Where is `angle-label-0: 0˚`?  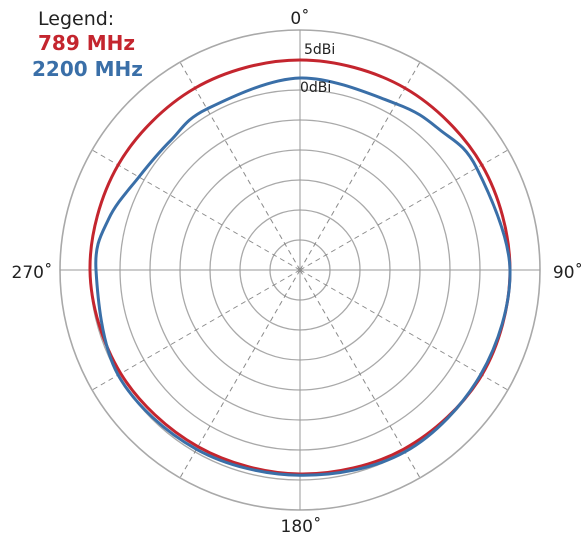 angle-label-0: 0˚ is located at coordinates (299, 18).